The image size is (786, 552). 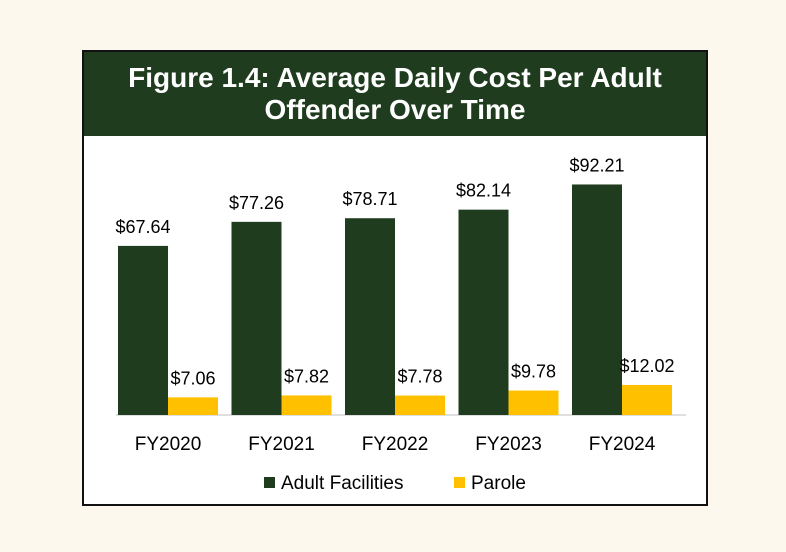 What do you see at coordinates (193, 406) in the screenshot?
I see `bar-parole-fy2020` at bounding box center [193, 406].